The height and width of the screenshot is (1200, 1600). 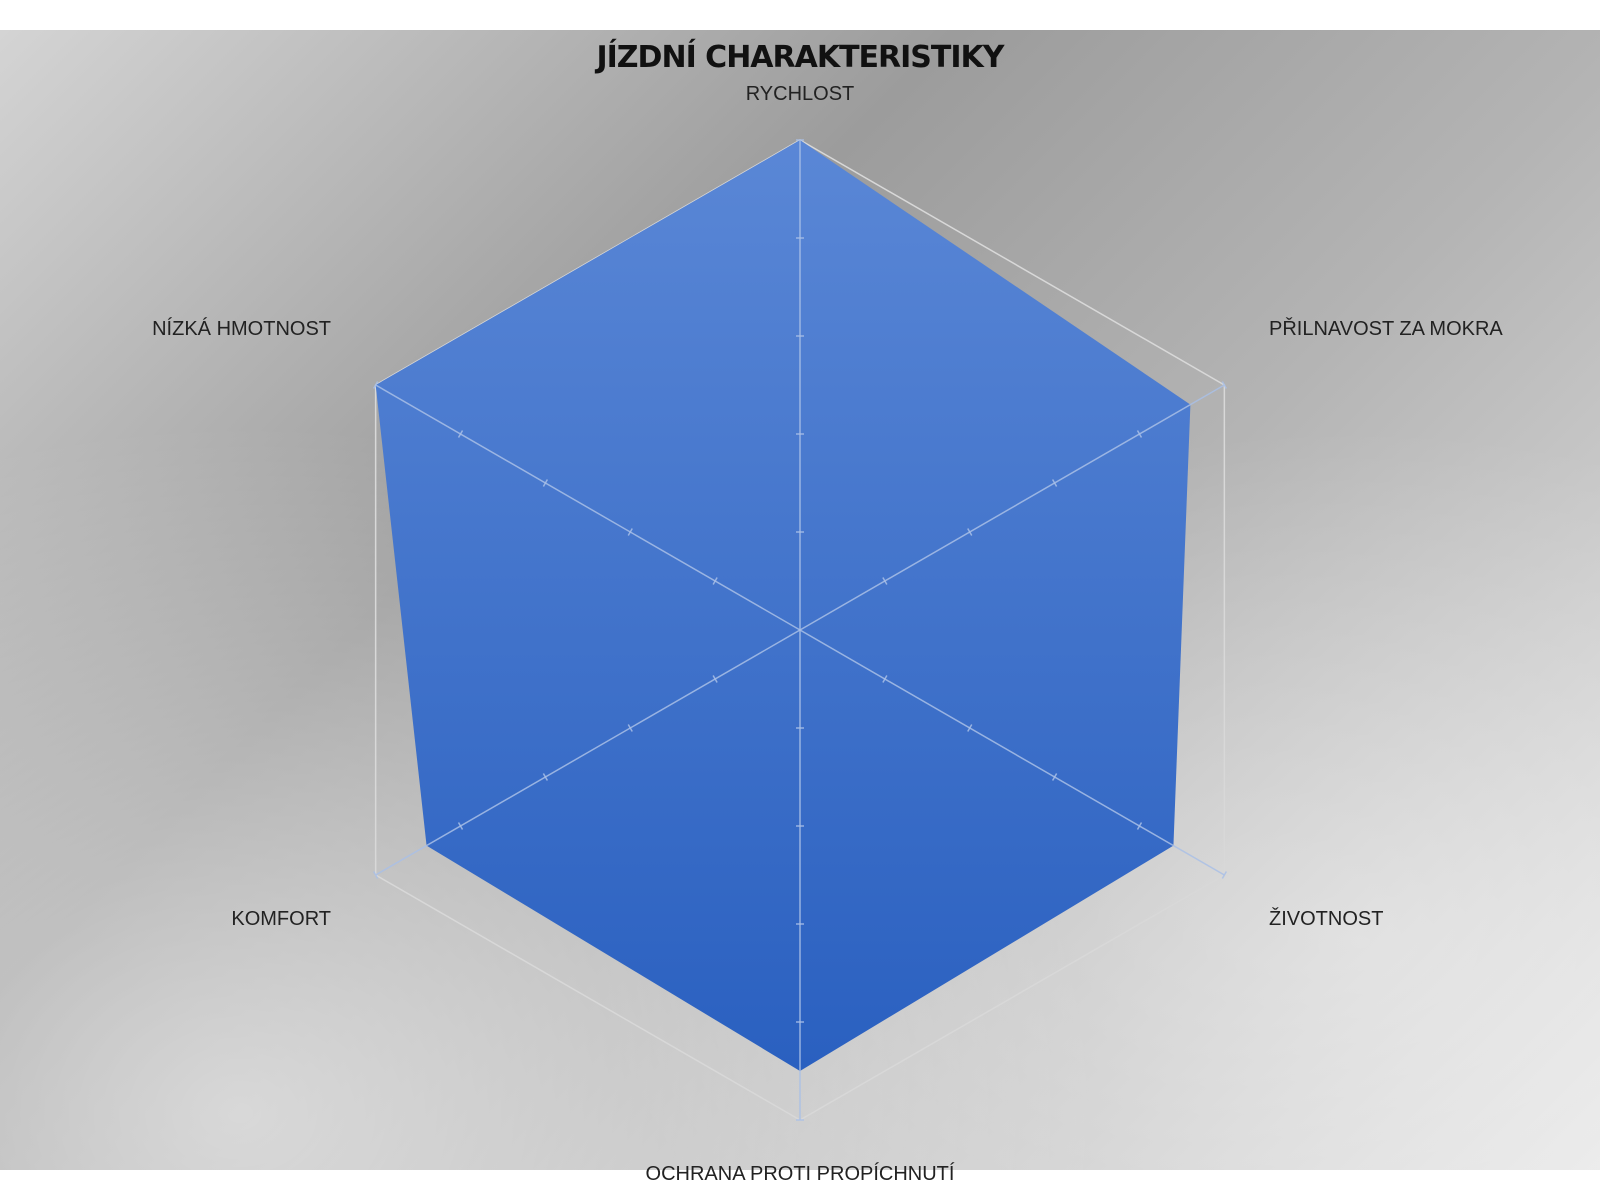 What do you see at coordinates (241, 328) in the screenshot?
I see `axis-label-5: NÍZKÁ HMOTNOST` at bounding box center [241, 328].